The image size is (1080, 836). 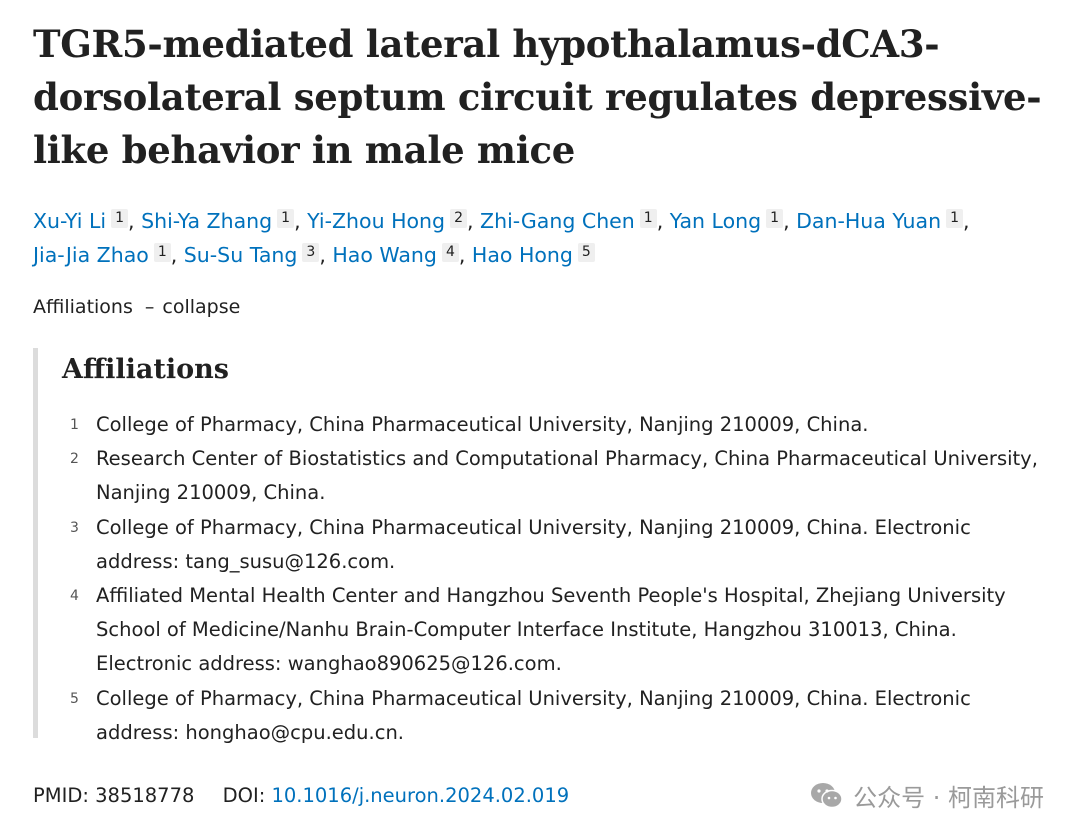 What do you see at coordinates (827, 795) in the screenshot?
I see `wechat-icon` at bounding box center [827, 795].